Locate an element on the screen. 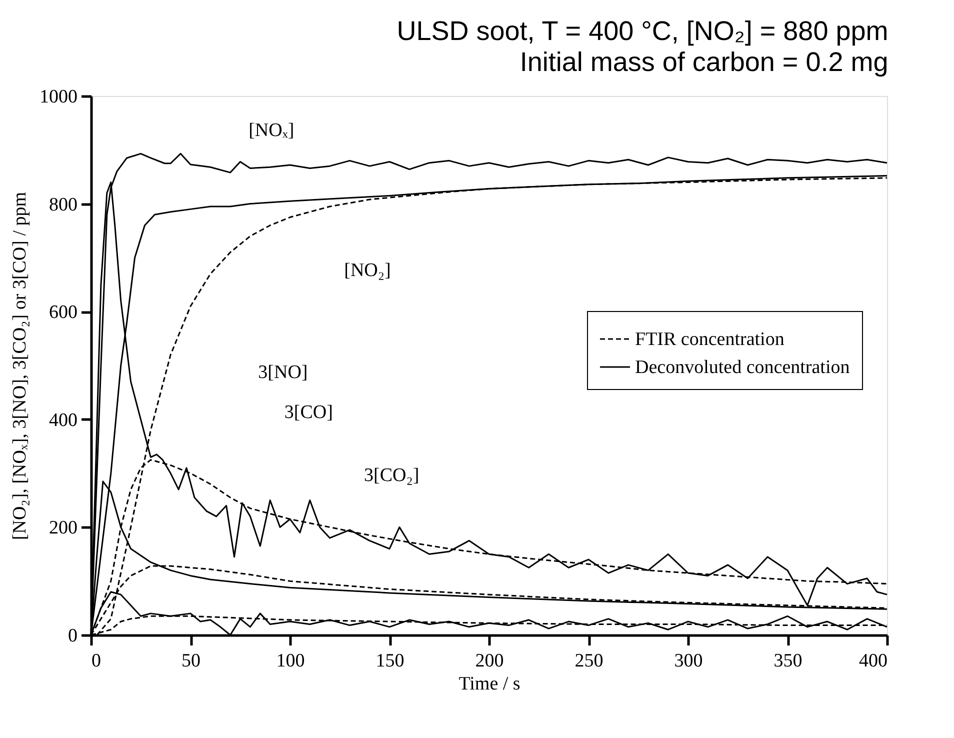 The width and height of the screenshot is (954, 738). annotation: 3[NO] is located at coordinates (283, 372).